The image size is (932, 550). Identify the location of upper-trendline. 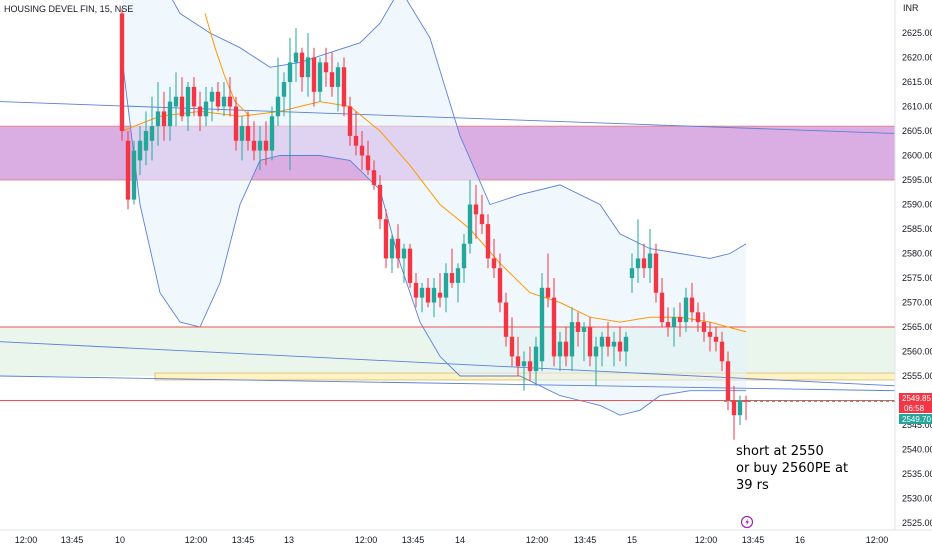
(448, 117).